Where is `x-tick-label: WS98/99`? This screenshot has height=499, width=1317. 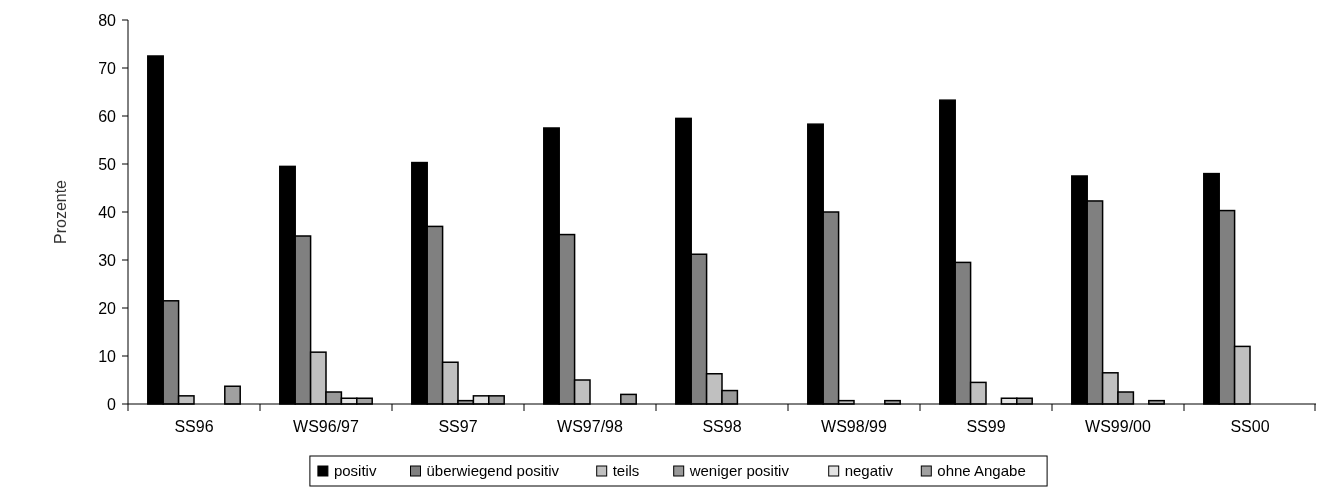
x-tick-label: WS98/99 is located at coordinates (854, 426).